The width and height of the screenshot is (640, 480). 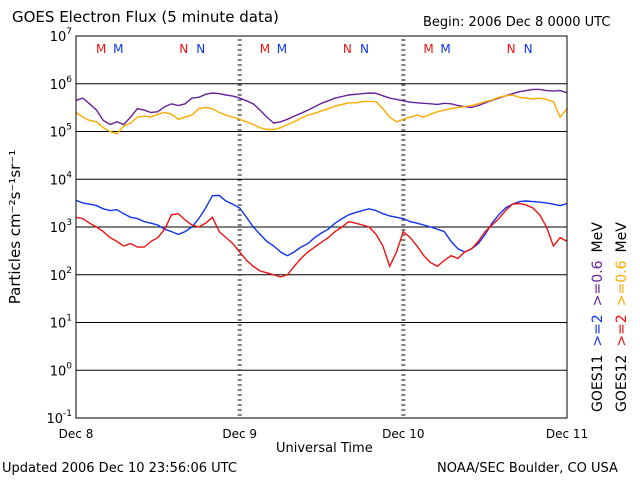 What do you see at coordinates (61, 132) in the screenshot?
I see `y-tick-label: 10⁵` at bounding box center [61, 132].